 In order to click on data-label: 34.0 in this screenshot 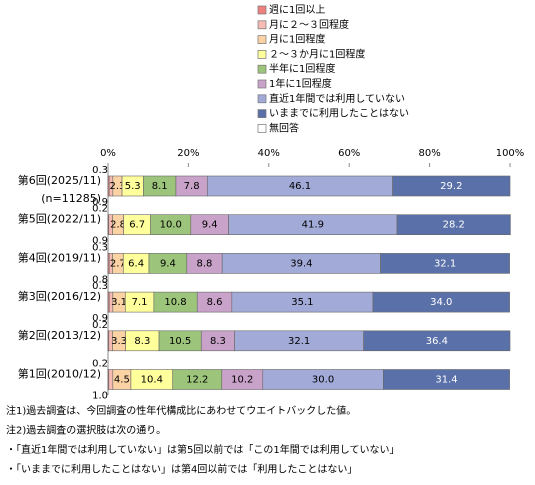, I will do `click(441, 302)`.